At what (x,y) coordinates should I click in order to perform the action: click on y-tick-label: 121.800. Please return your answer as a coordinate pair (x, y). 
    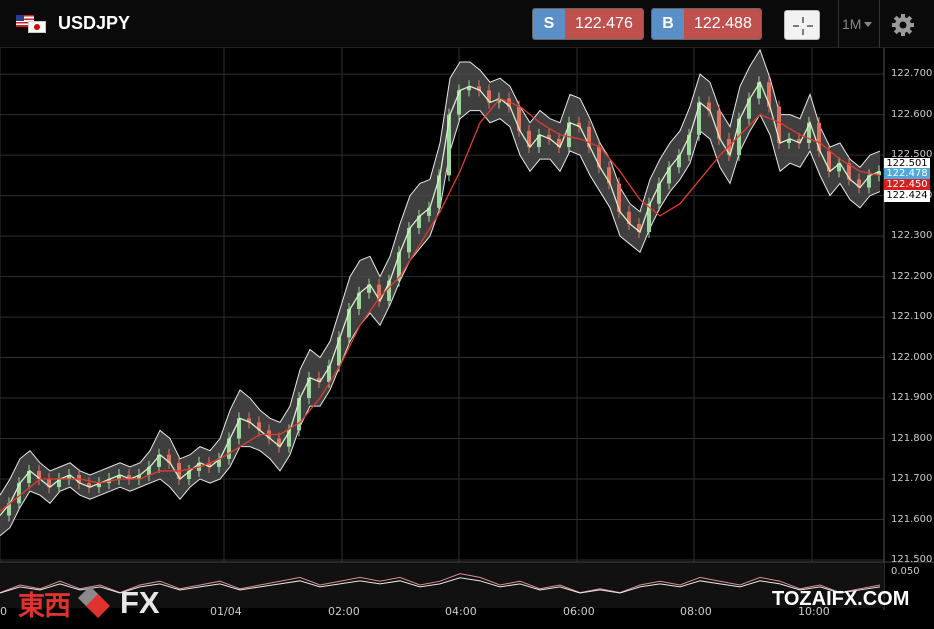
    Looking at the image, I should click on (912, 438).